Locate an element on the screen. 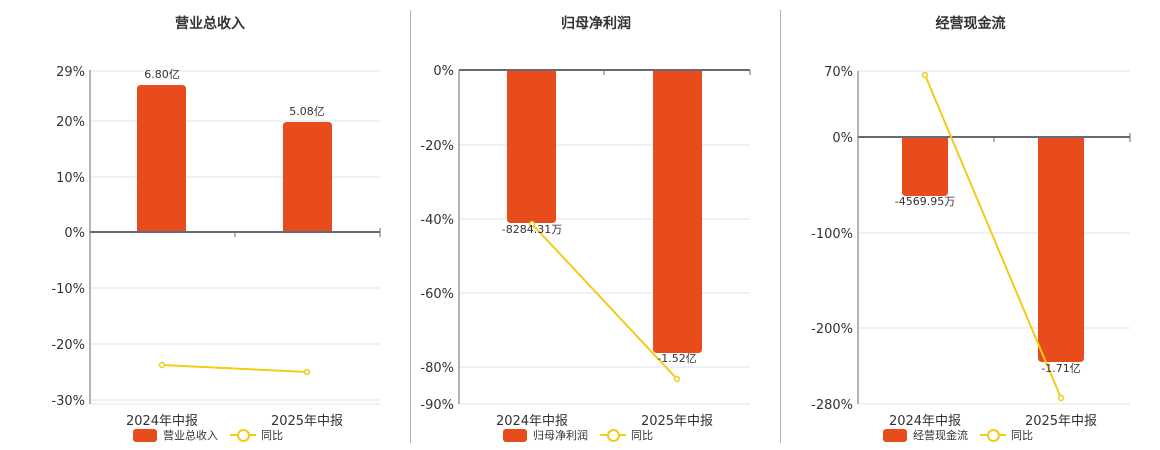  axis-label: -90% is located at coordinates (437, 405).